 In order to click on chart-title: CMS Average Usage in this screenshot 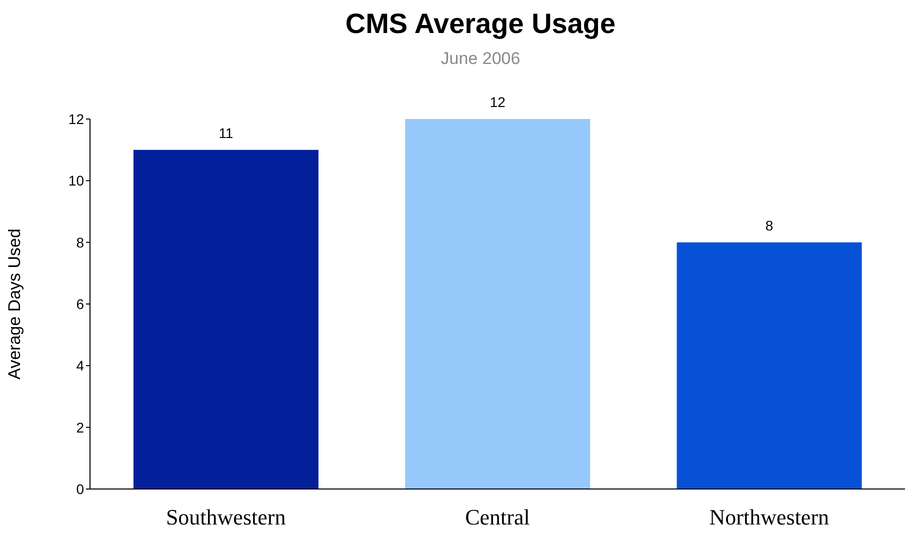, I will do `click(480, 24)`.